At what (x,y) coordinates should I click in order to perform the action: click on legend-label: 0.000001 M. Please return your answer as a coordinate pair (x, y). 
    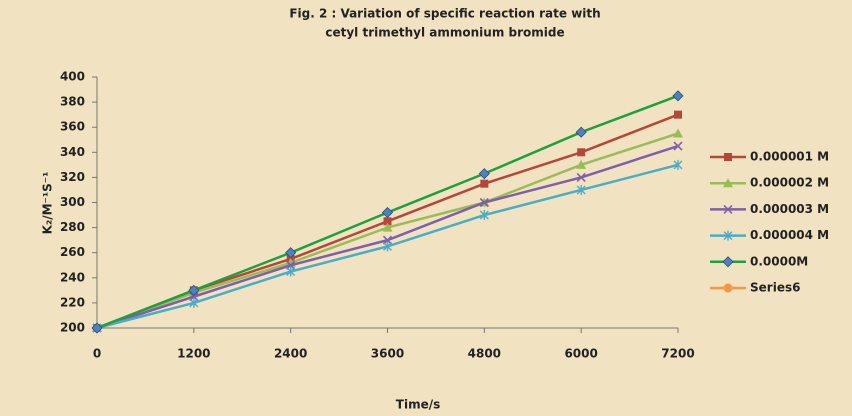
    Looking at the image, I should click on (789, 157).